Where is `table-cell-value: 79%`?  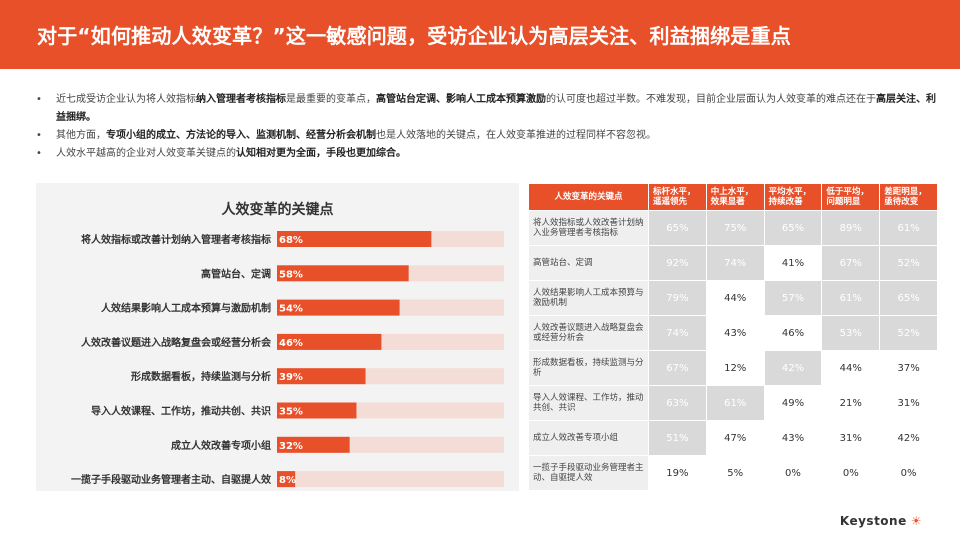
table-cell-value: 79% is located at coordinates (677, 298).